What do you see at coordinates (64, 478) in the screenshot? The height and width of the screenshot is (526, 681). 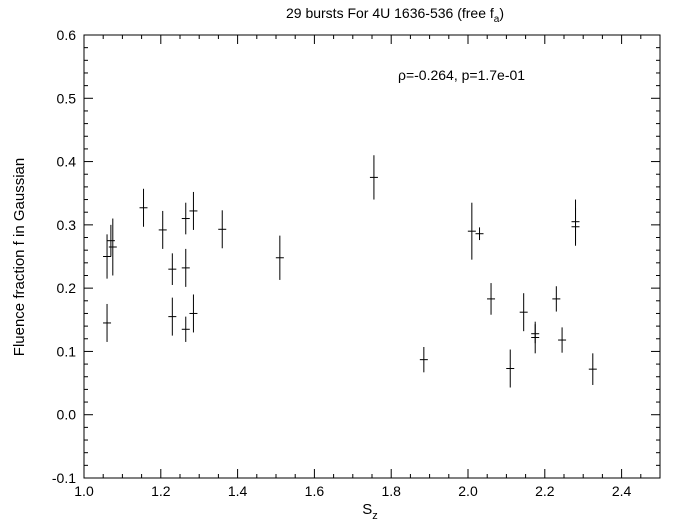 I see `y-tick-label: -0.1` at bounding box center [64, 478].